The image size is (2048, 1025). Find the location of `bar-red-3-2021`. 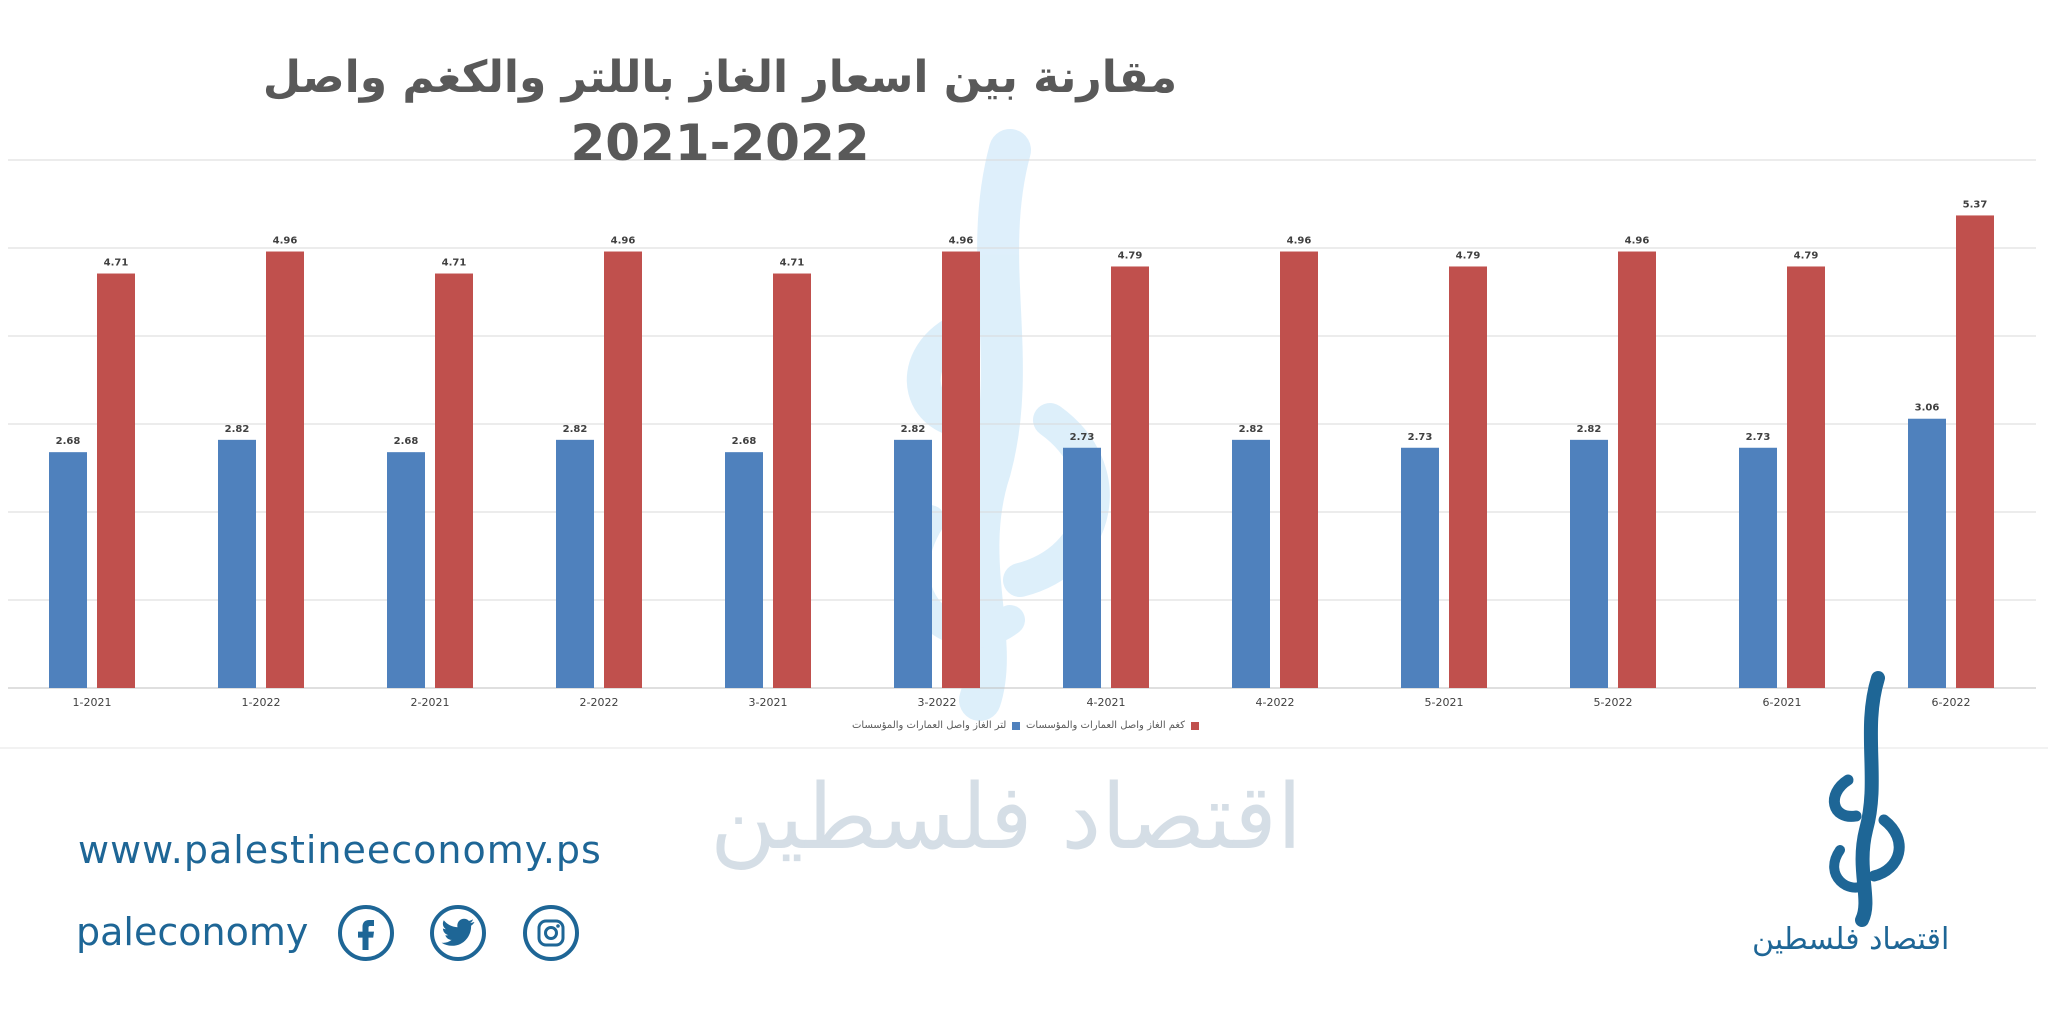

bar-red-3-2021 is located at coordinates (792, 480).